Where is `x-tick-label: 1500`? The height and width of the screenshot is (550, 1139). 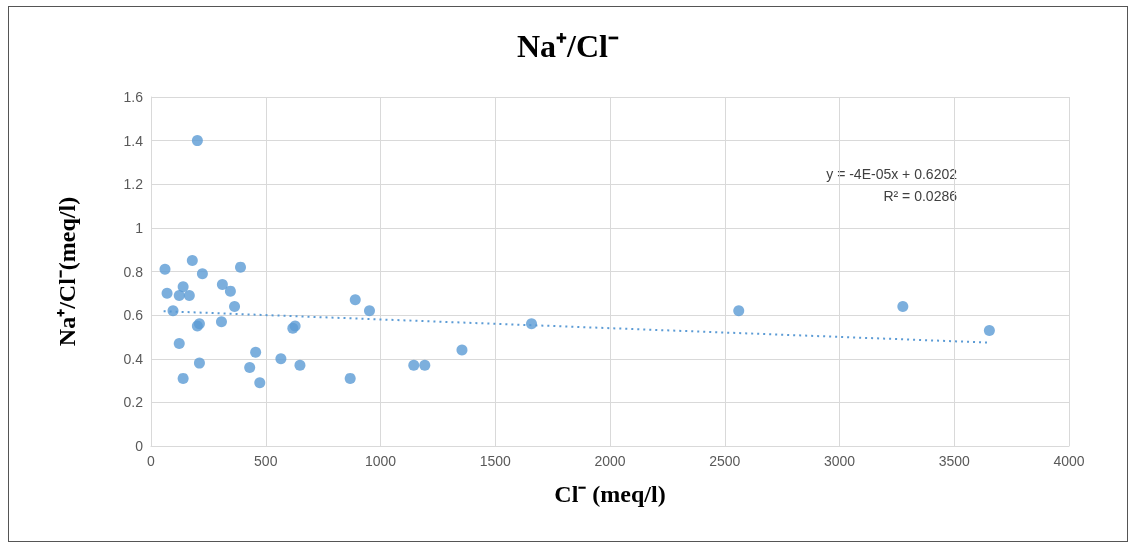 x-tick-label: 1500 is located at coordinates (495, 461).